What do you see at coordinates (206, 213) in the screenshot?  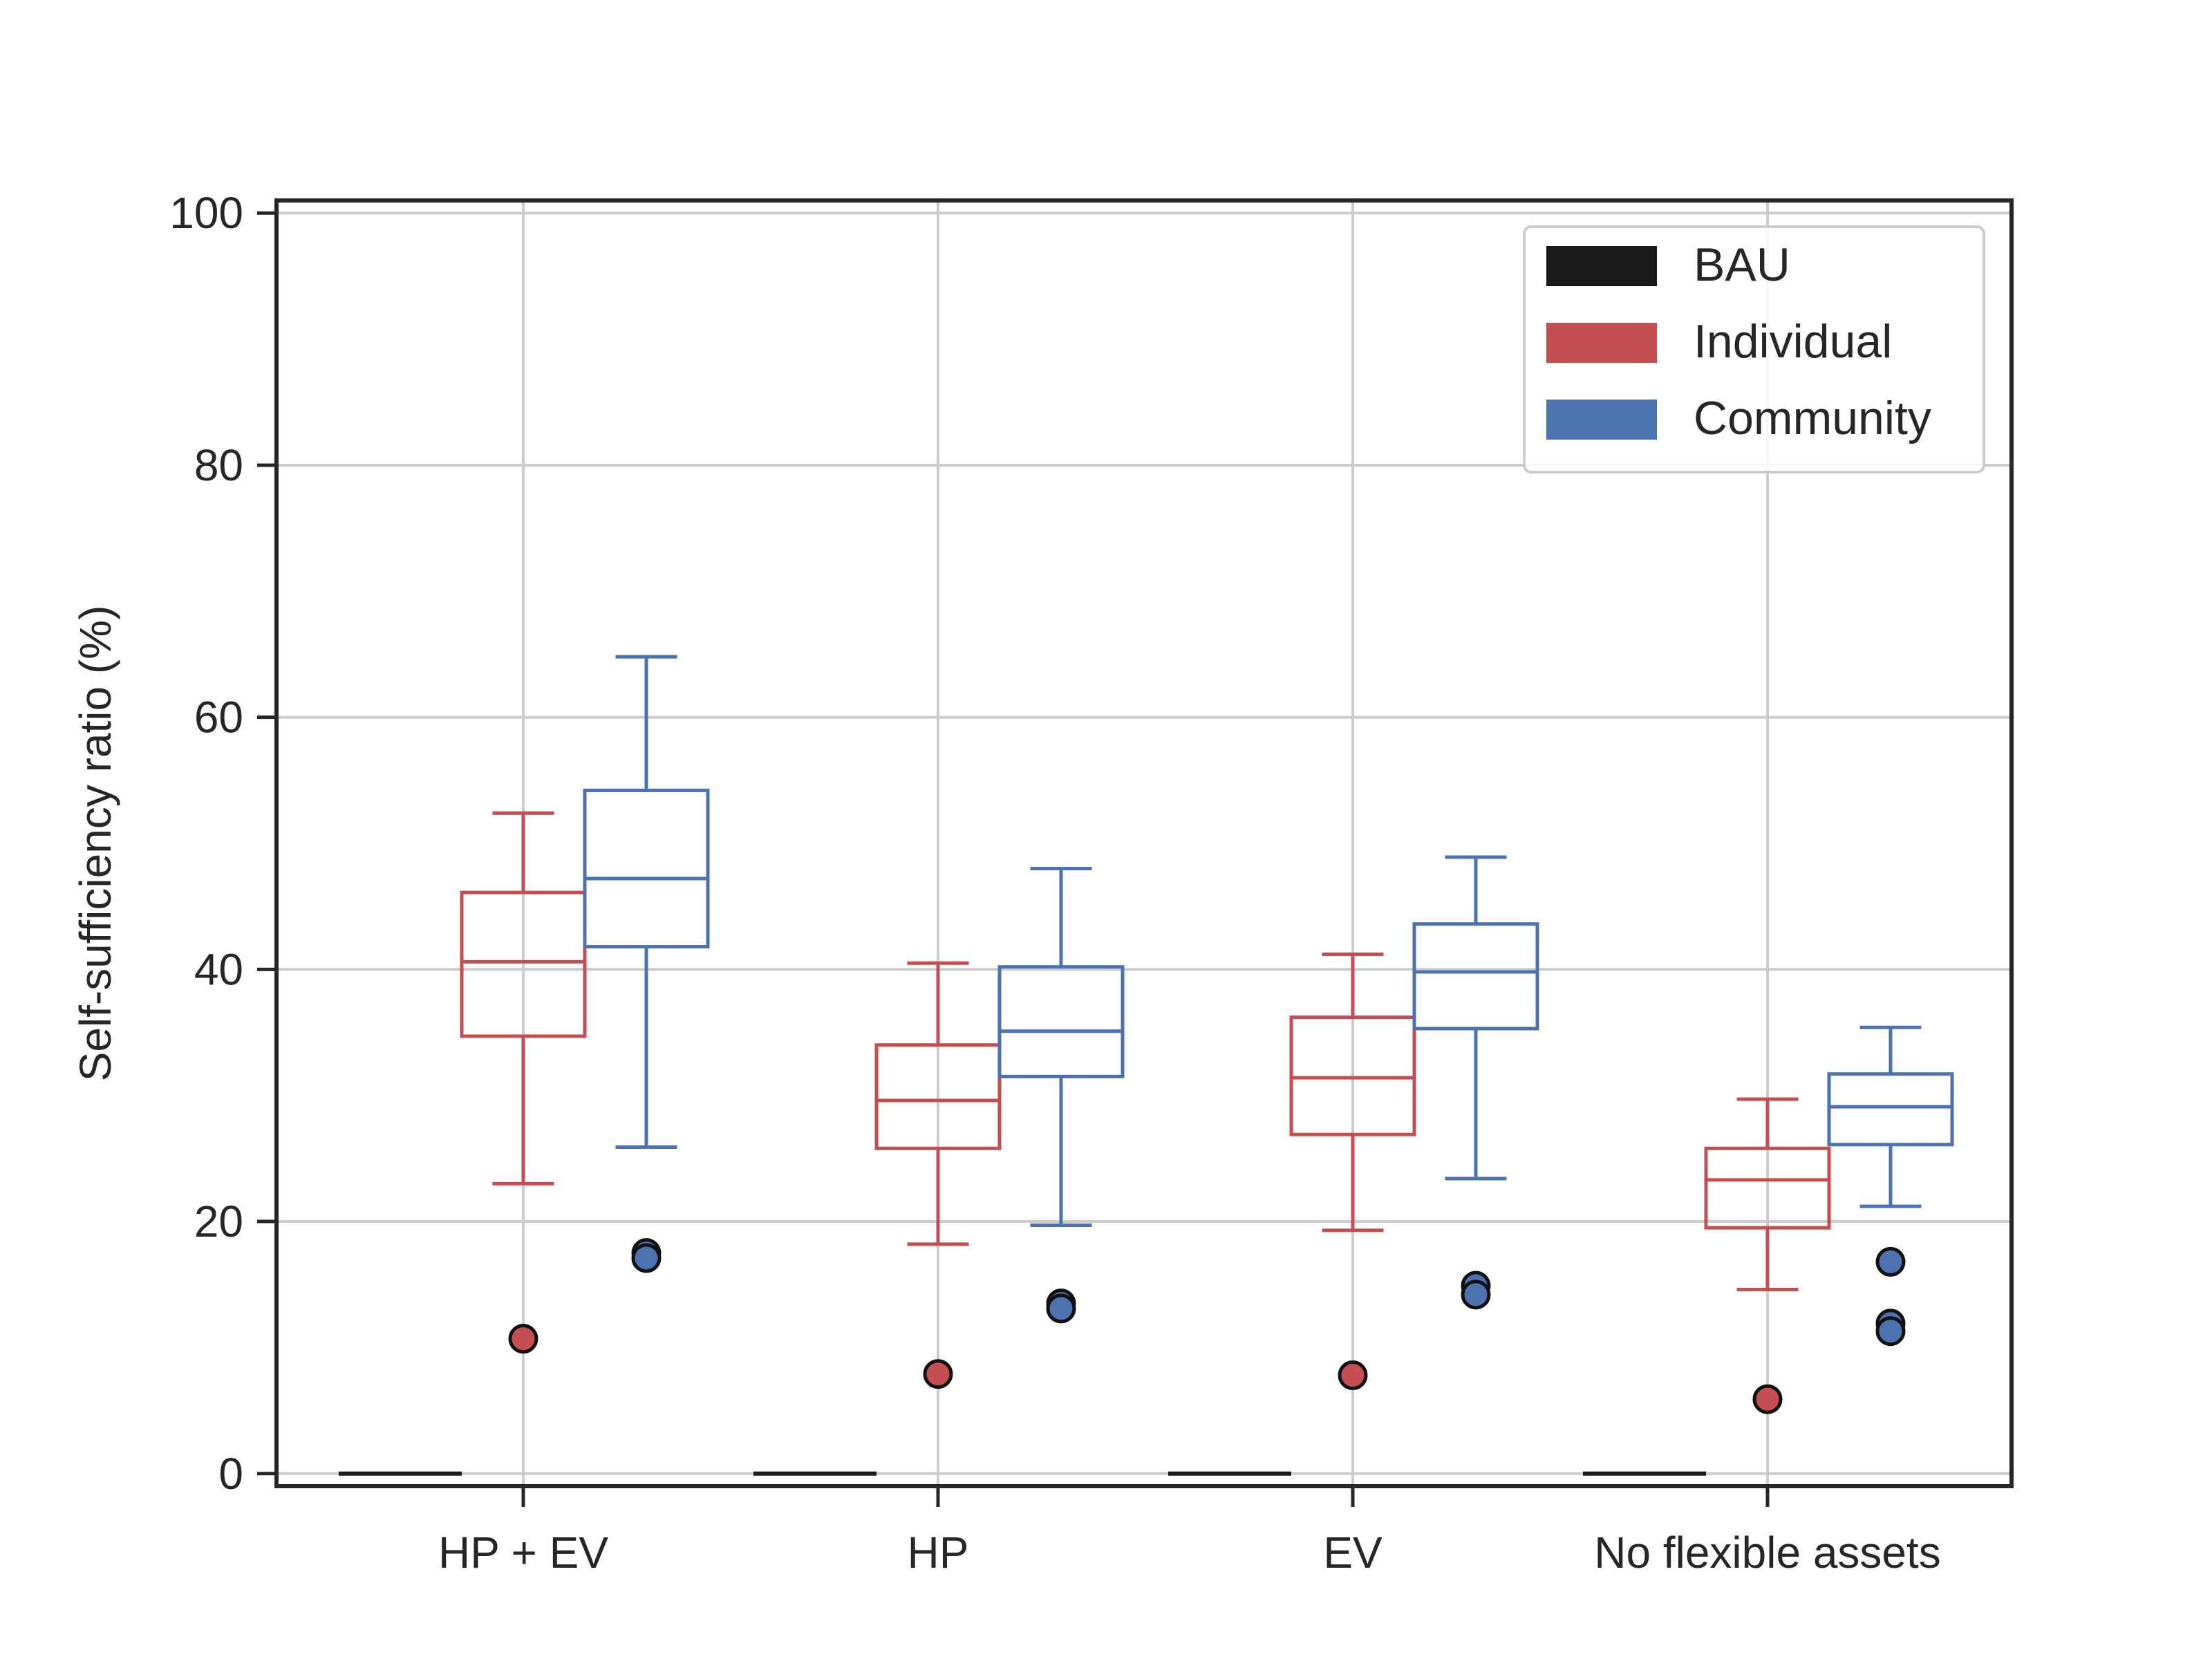 I see `y-tick-label: 100` at bounding box center [206, 213].